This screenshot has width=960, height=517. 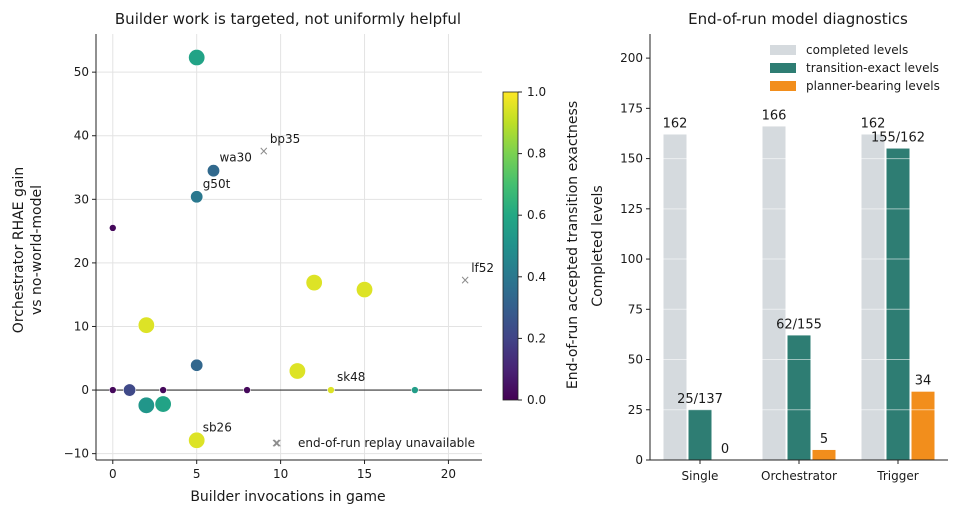 I want to click on bar-value-label: 166, so click(x=774, y=115).